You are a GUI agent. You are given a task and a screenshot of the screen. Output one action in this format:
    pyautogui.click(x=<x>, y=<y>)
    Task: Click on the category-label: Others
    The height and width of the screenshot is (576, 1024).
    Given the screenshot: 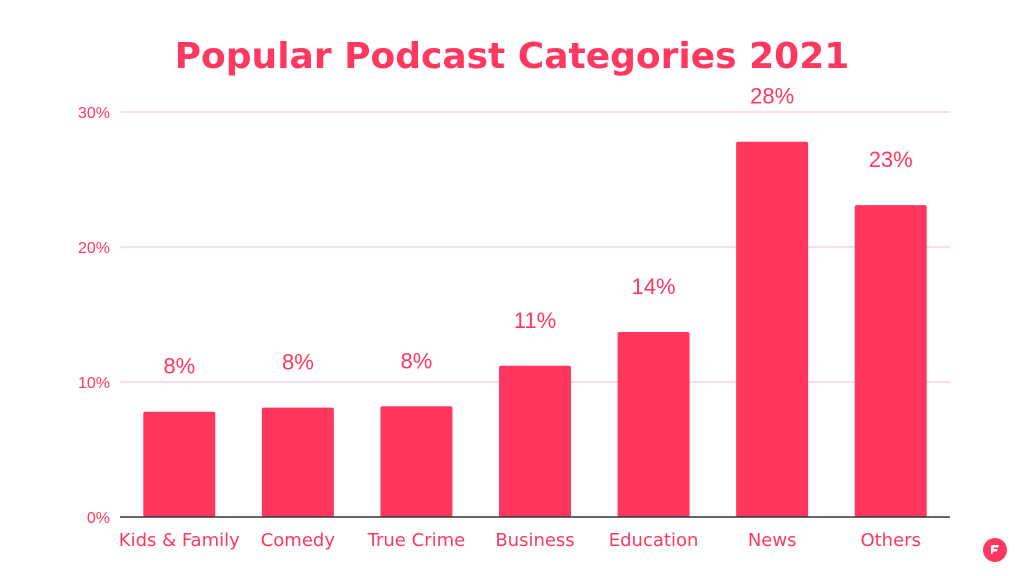 What is the action you would take?
    pyautogui.click(x=890, y=540)
    